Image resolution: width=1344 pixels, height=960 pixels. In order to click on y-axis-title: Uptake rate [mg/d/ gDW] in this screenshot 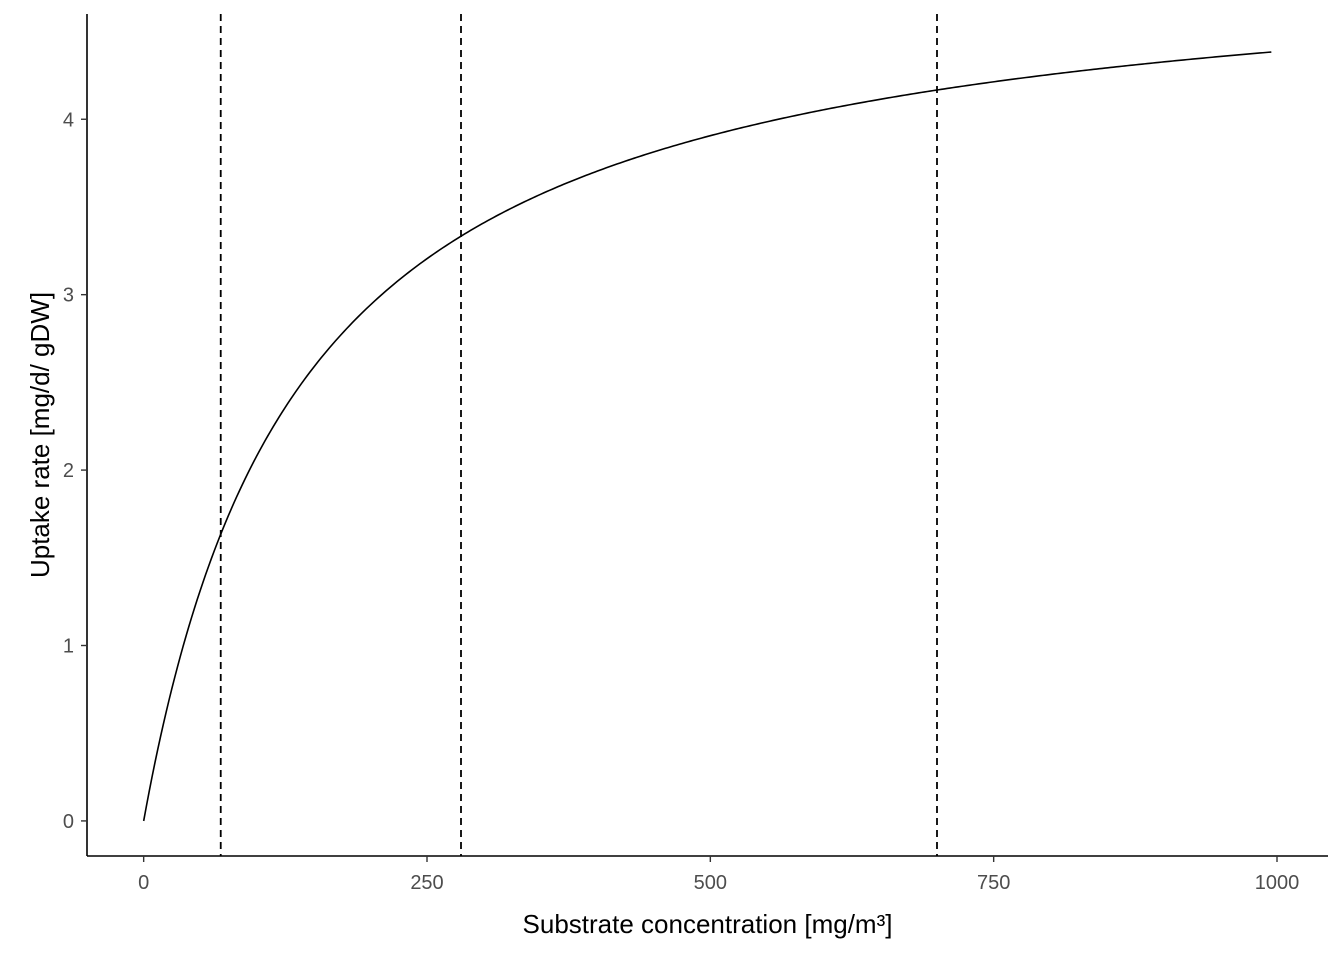, I will do `click(40, 435)`.